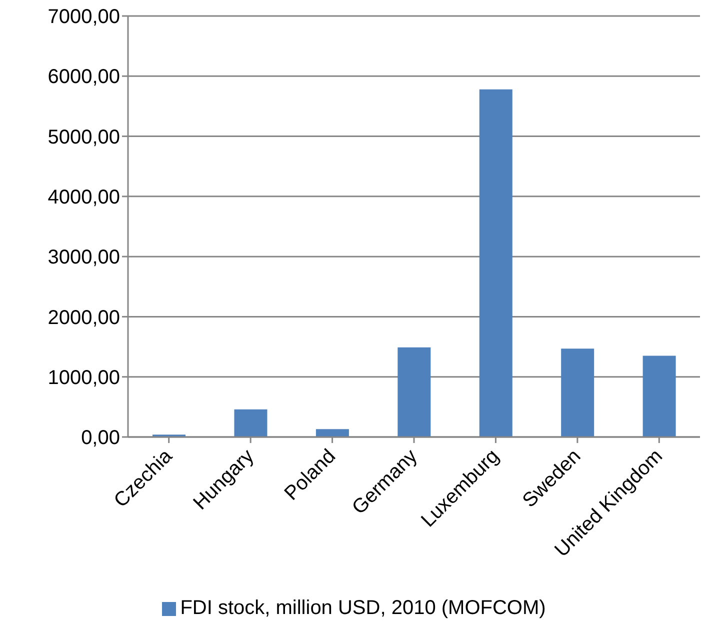  What do you see at coordinates (84, 377) in the screenshot?
I see `y-tick-label: 1000,00` at bounding box center [84, 377].